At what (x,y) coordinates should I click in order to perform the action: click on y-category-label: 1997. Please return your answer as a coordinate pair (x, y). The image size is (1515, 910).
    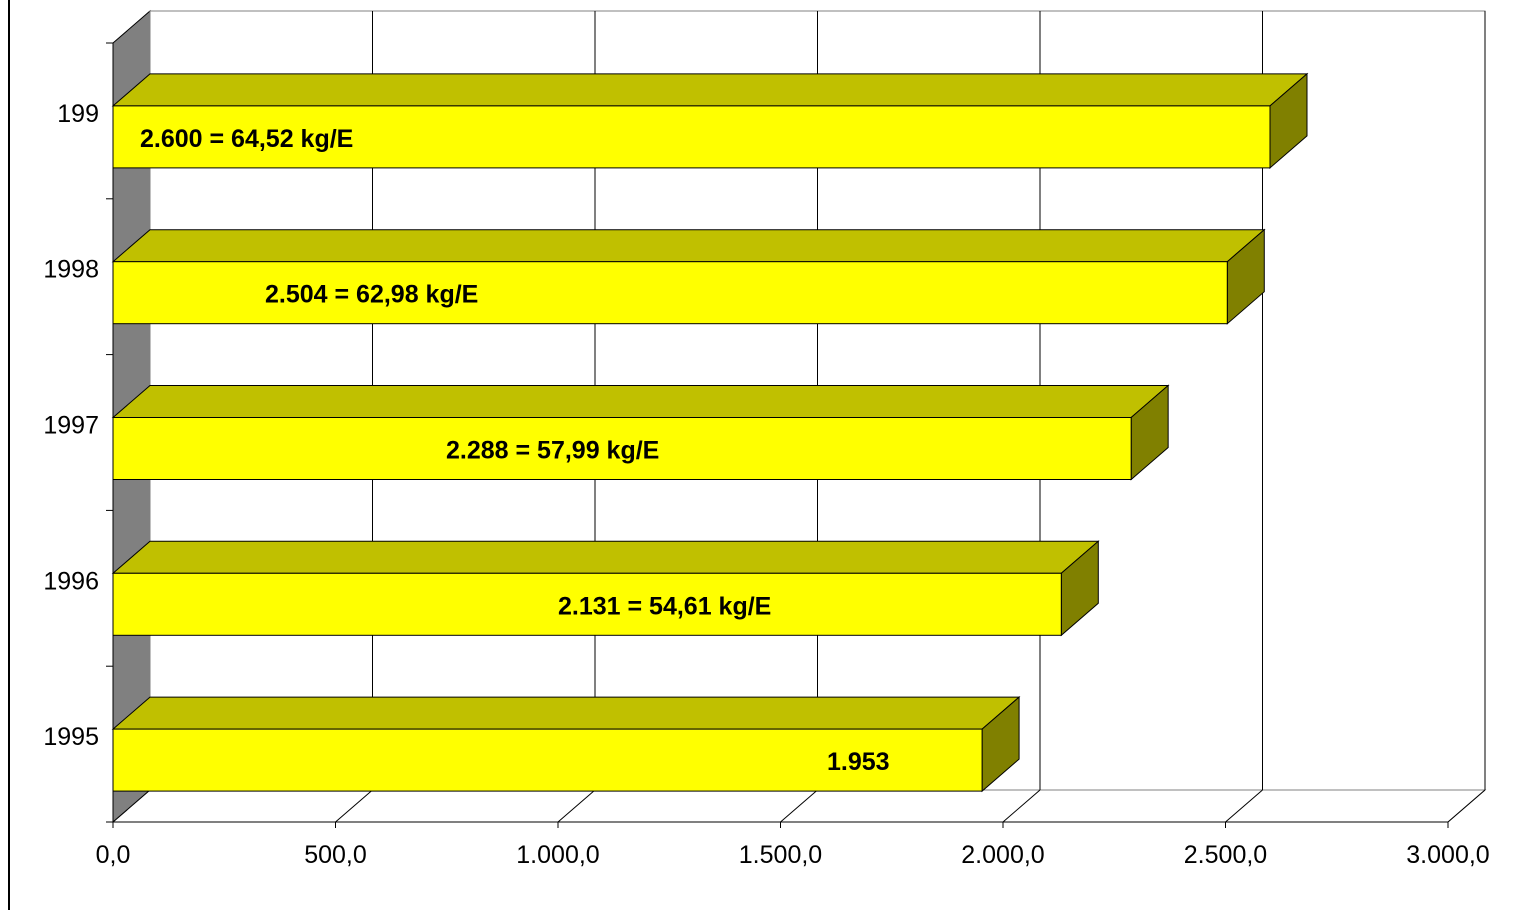
    Looking at the image, I should click on (71, 426).